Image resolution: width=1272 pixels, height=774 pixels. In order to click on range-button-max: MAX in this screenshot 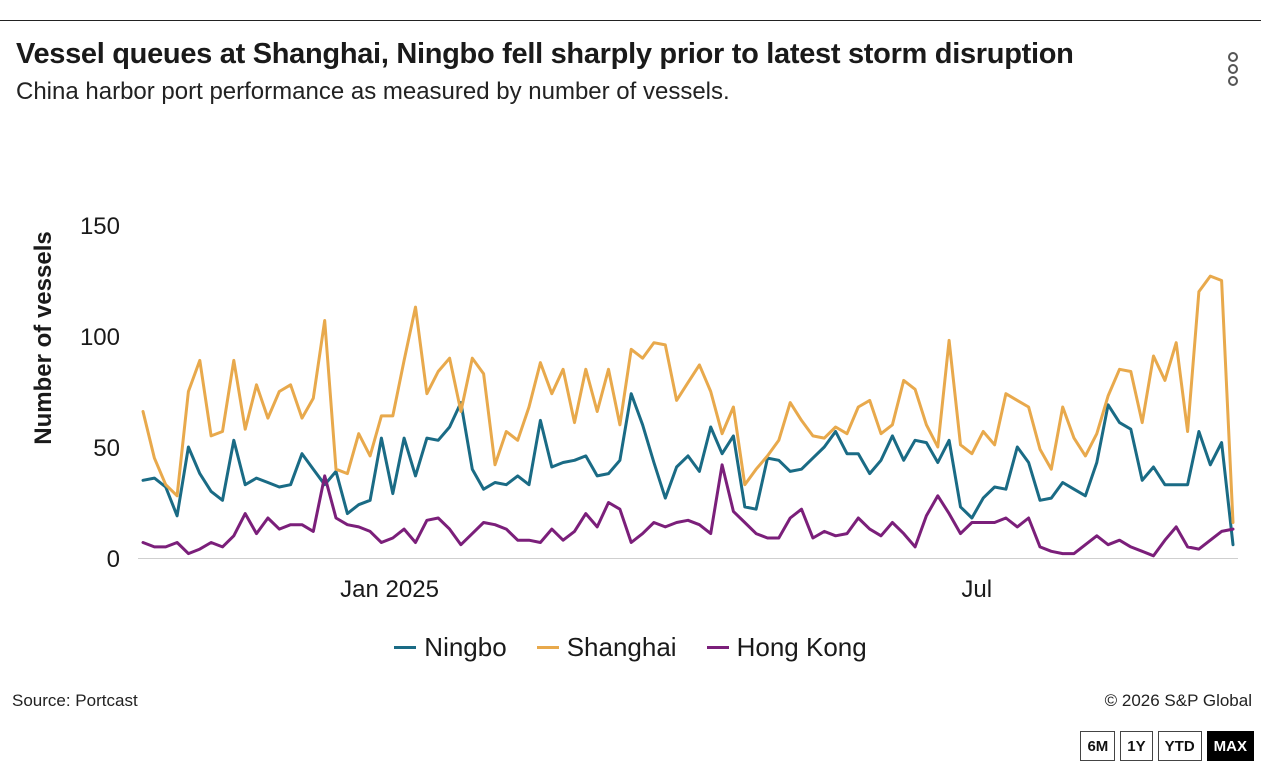, I will do `click(1230, 746)`.